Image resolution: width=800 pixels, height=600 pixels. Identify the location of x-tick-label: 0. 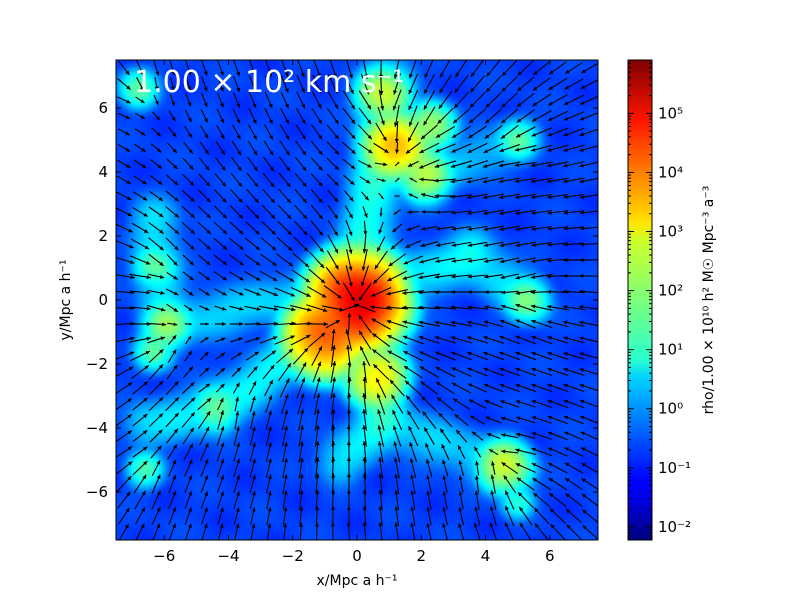
(357, 556).